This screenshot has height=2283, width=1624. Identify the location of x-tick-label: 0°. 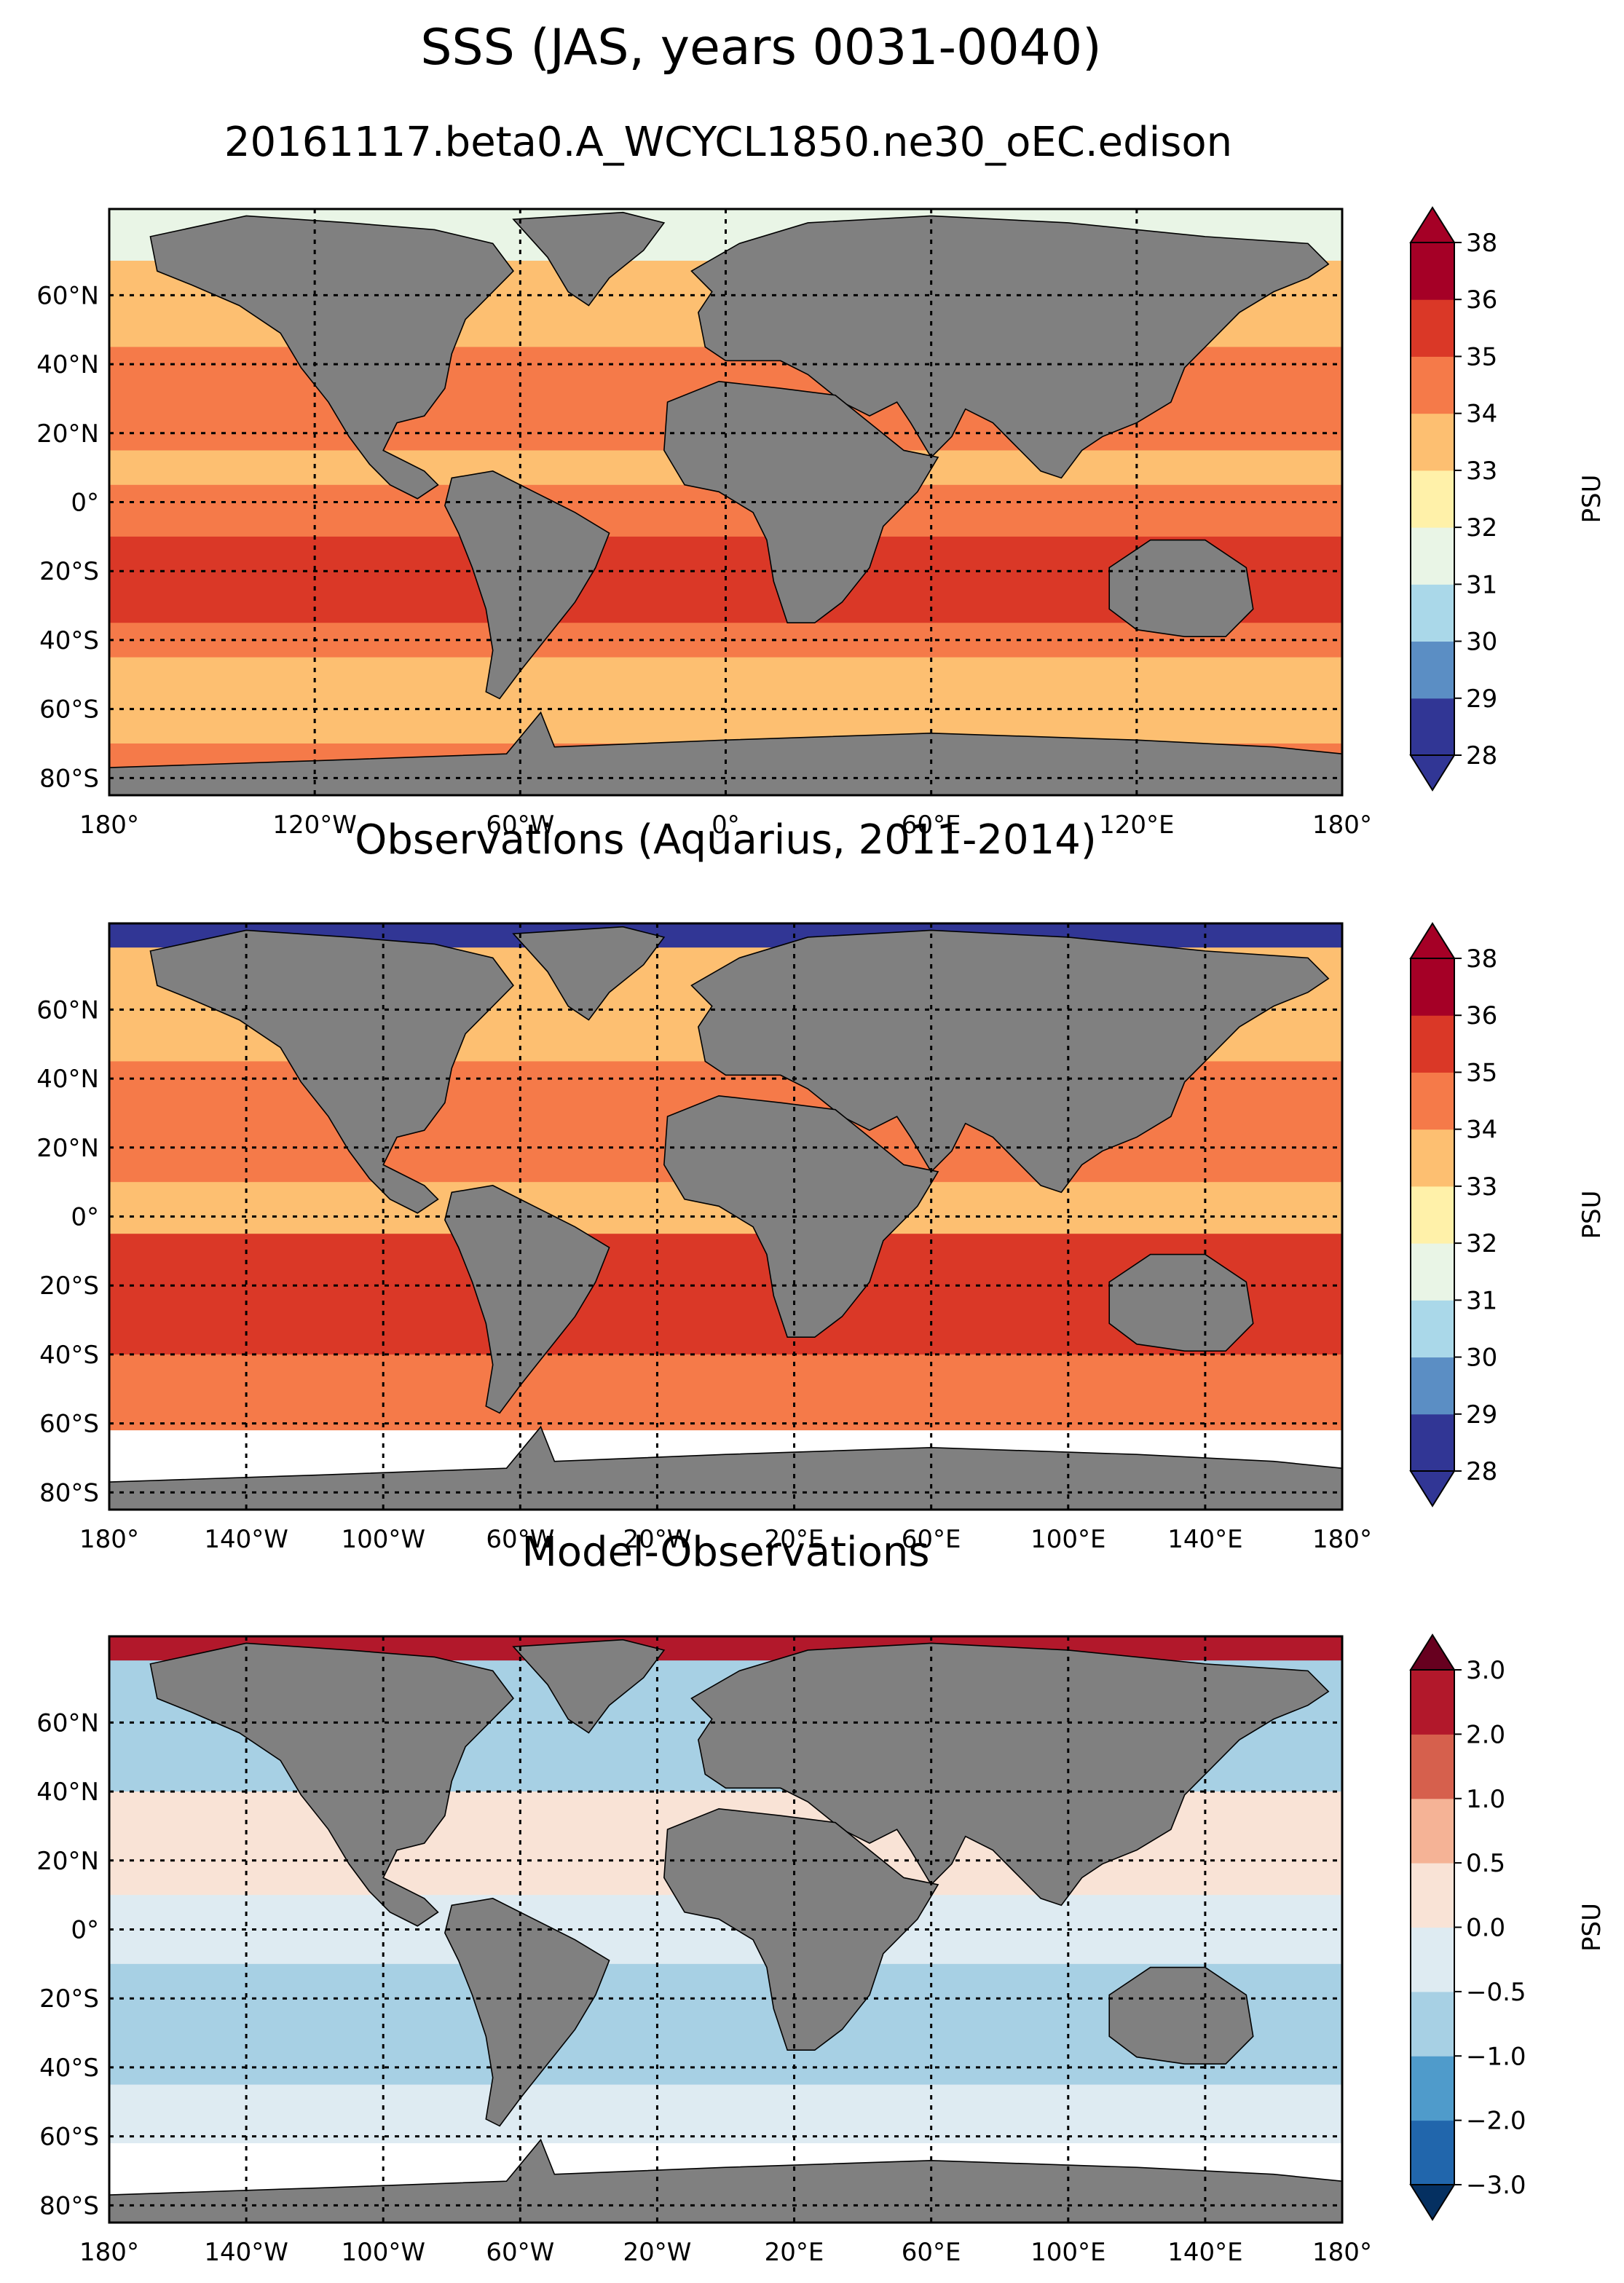
(726, 825).